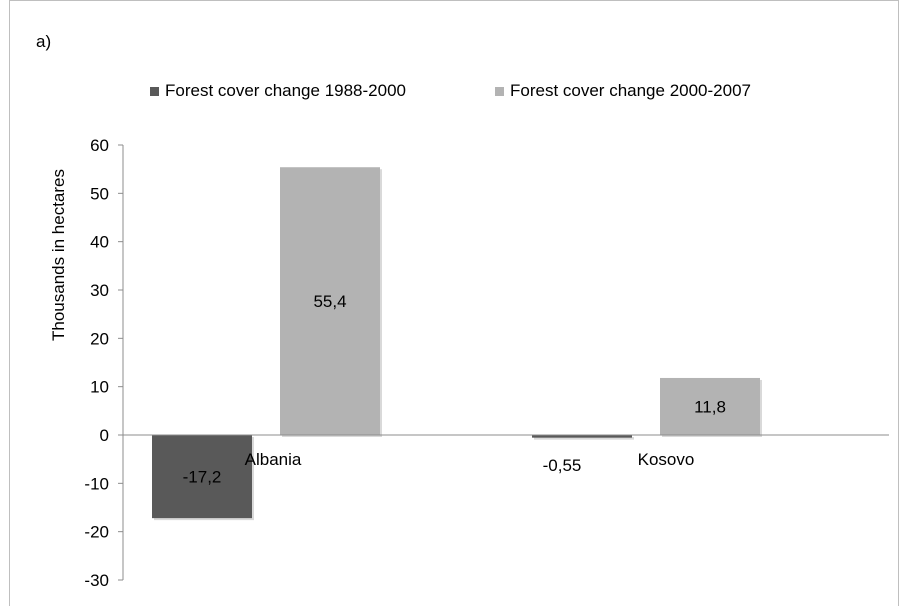 This screenshot has width=907, height=606. Describe the element at coordinates (630, 90) in the screenshot. I see `legend-entry: Forest cover change 2000-2007` at that location.